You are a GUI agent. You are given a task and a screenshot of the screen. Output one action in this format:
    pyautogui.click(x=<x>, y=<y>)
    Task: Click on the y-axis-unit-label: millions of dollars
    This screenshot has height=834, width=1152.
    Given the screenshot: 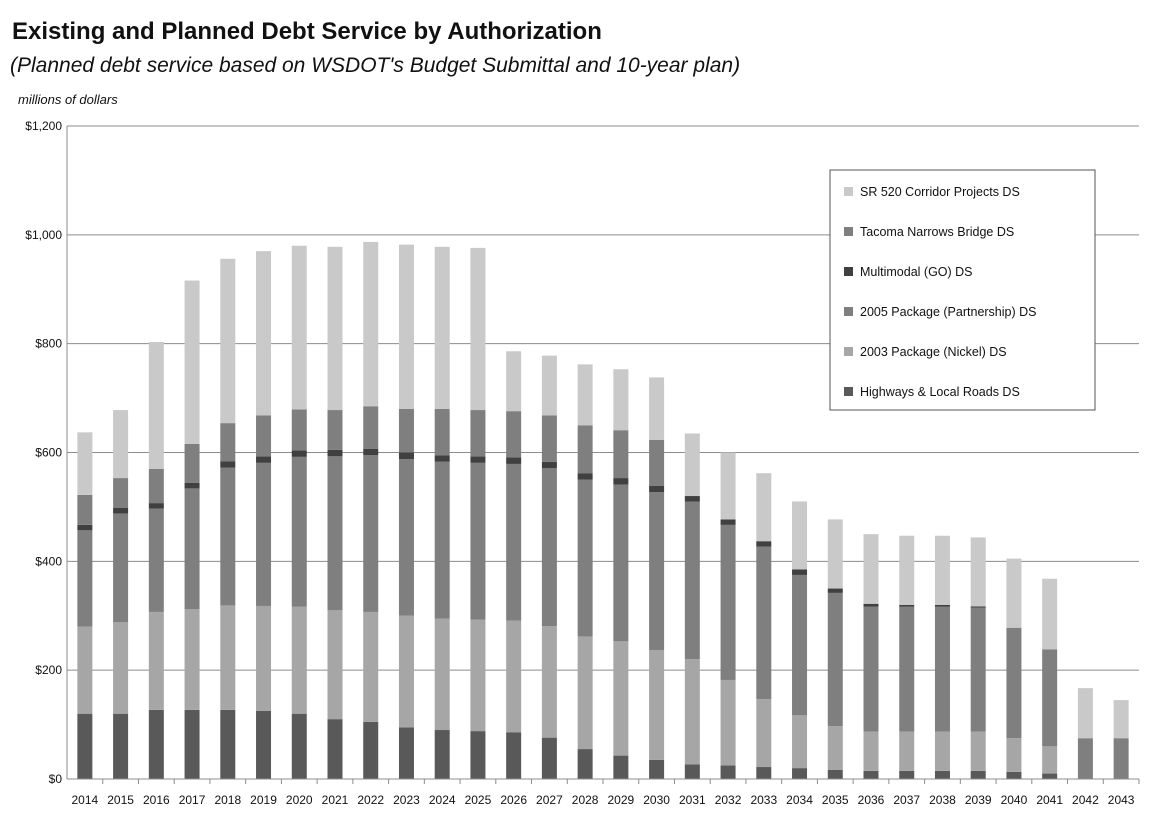 What is the action you would take?
    pyautogui.click(x=68, y=99)
    